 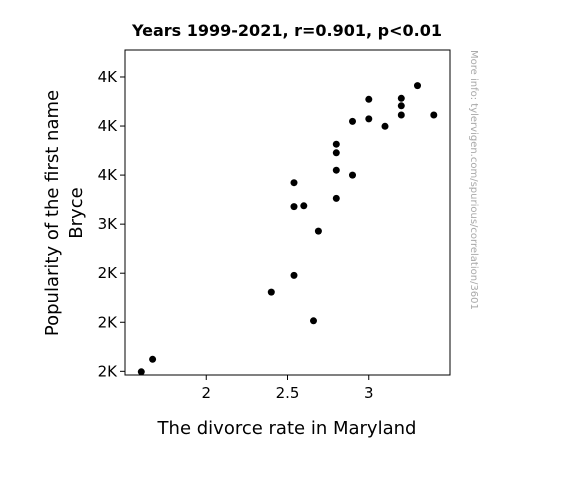 I want to click on y-axis-label-line-1: Popularity of the first name, so click(x=52, y=213).